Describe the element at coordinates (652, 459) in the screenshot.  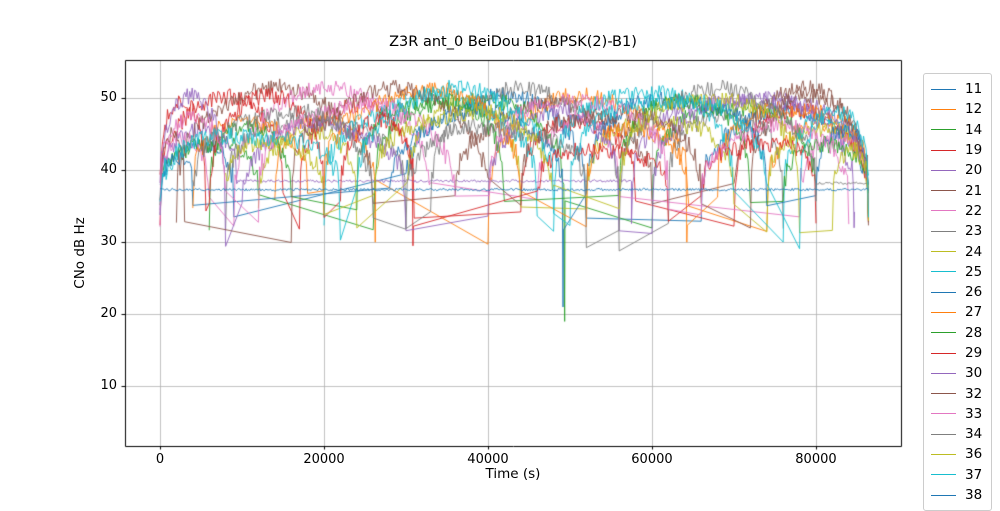
I see `x-tick-label: 60000` at that location.